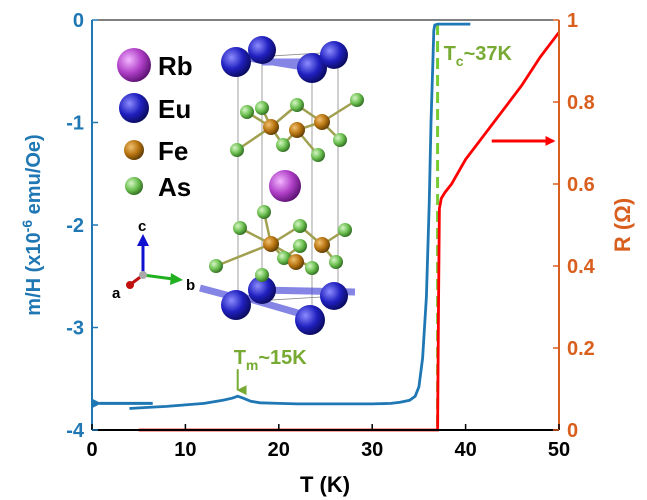  What do you see at coordinates (175, 66) in the screenshot?
I see `legend-label-rb: Rb` at bounding box center [175, 66].